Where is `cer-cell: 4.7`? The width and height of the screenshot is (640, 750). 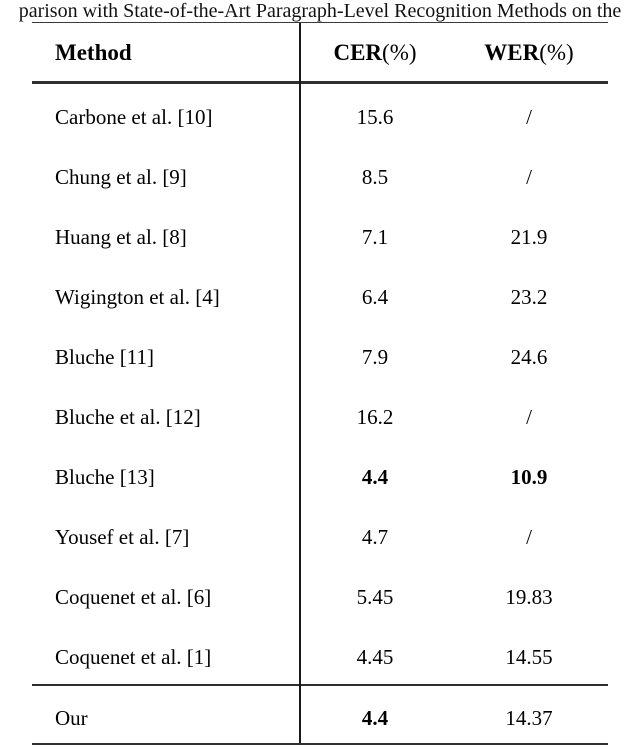
cer-cell: 4.7 is located at coordinates (375, 536).